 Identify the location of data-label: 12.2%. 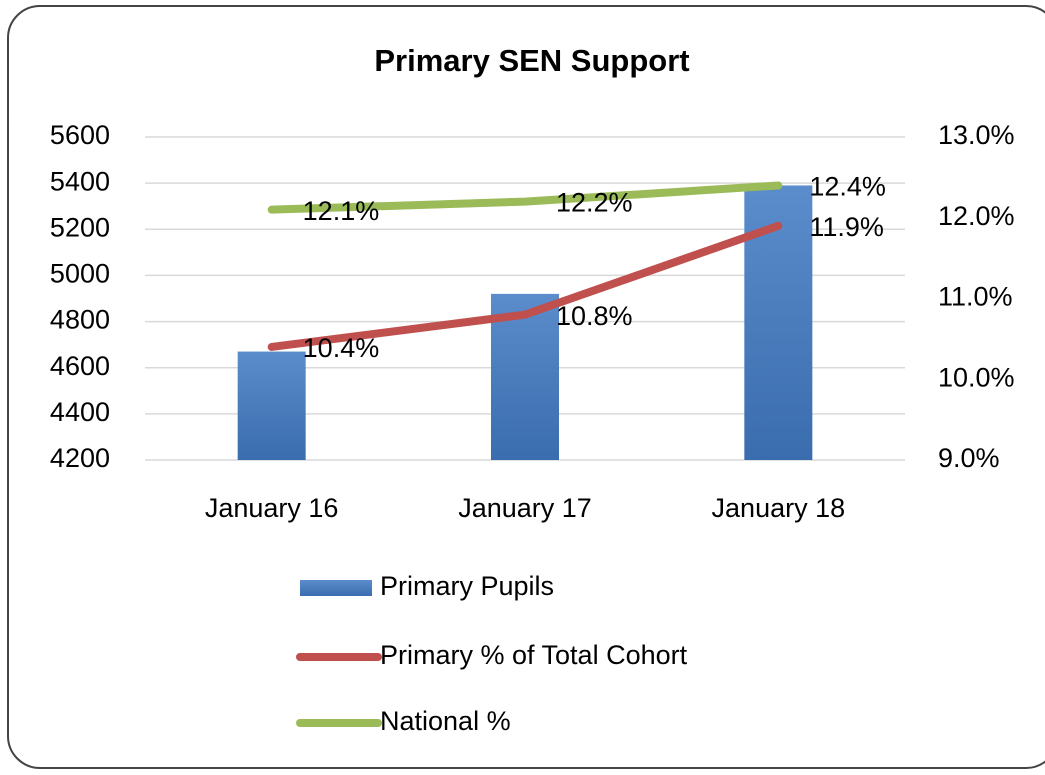
(594, 203).